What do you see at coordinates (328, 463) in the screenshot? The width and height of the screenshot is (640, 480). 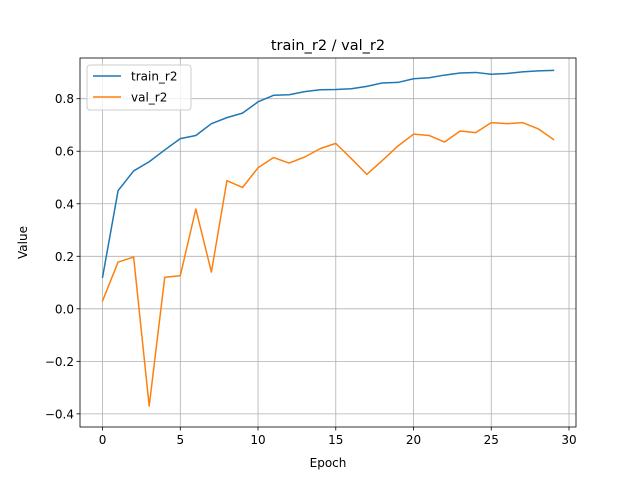 I see `x-axis-title: Epoch` at bounding box center [328, 463].